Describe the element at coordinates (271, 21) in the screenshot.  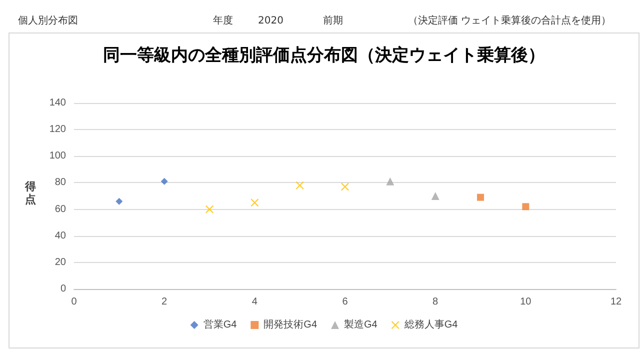
I see `text: 2020` at that location.